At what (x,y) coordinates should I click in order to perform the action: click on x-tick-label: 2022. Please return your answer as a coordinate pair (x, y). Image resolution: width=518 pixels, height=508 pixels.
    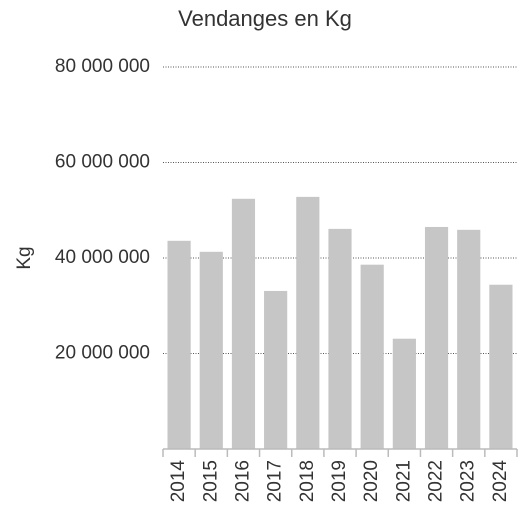
    Looking at the image, I should click on (436, 481).